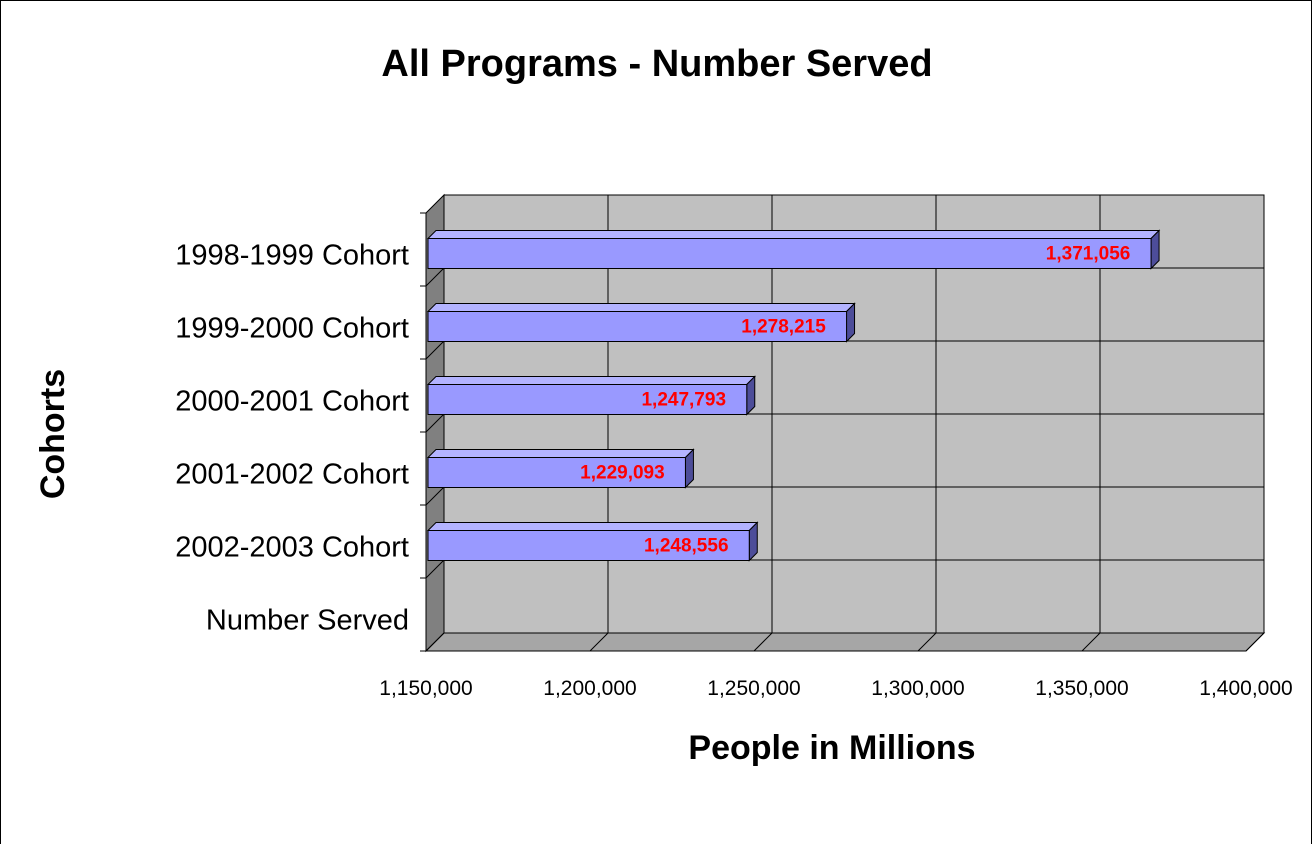  I want to click on chart-title: All Programs - Number Served, so click(657, 64).